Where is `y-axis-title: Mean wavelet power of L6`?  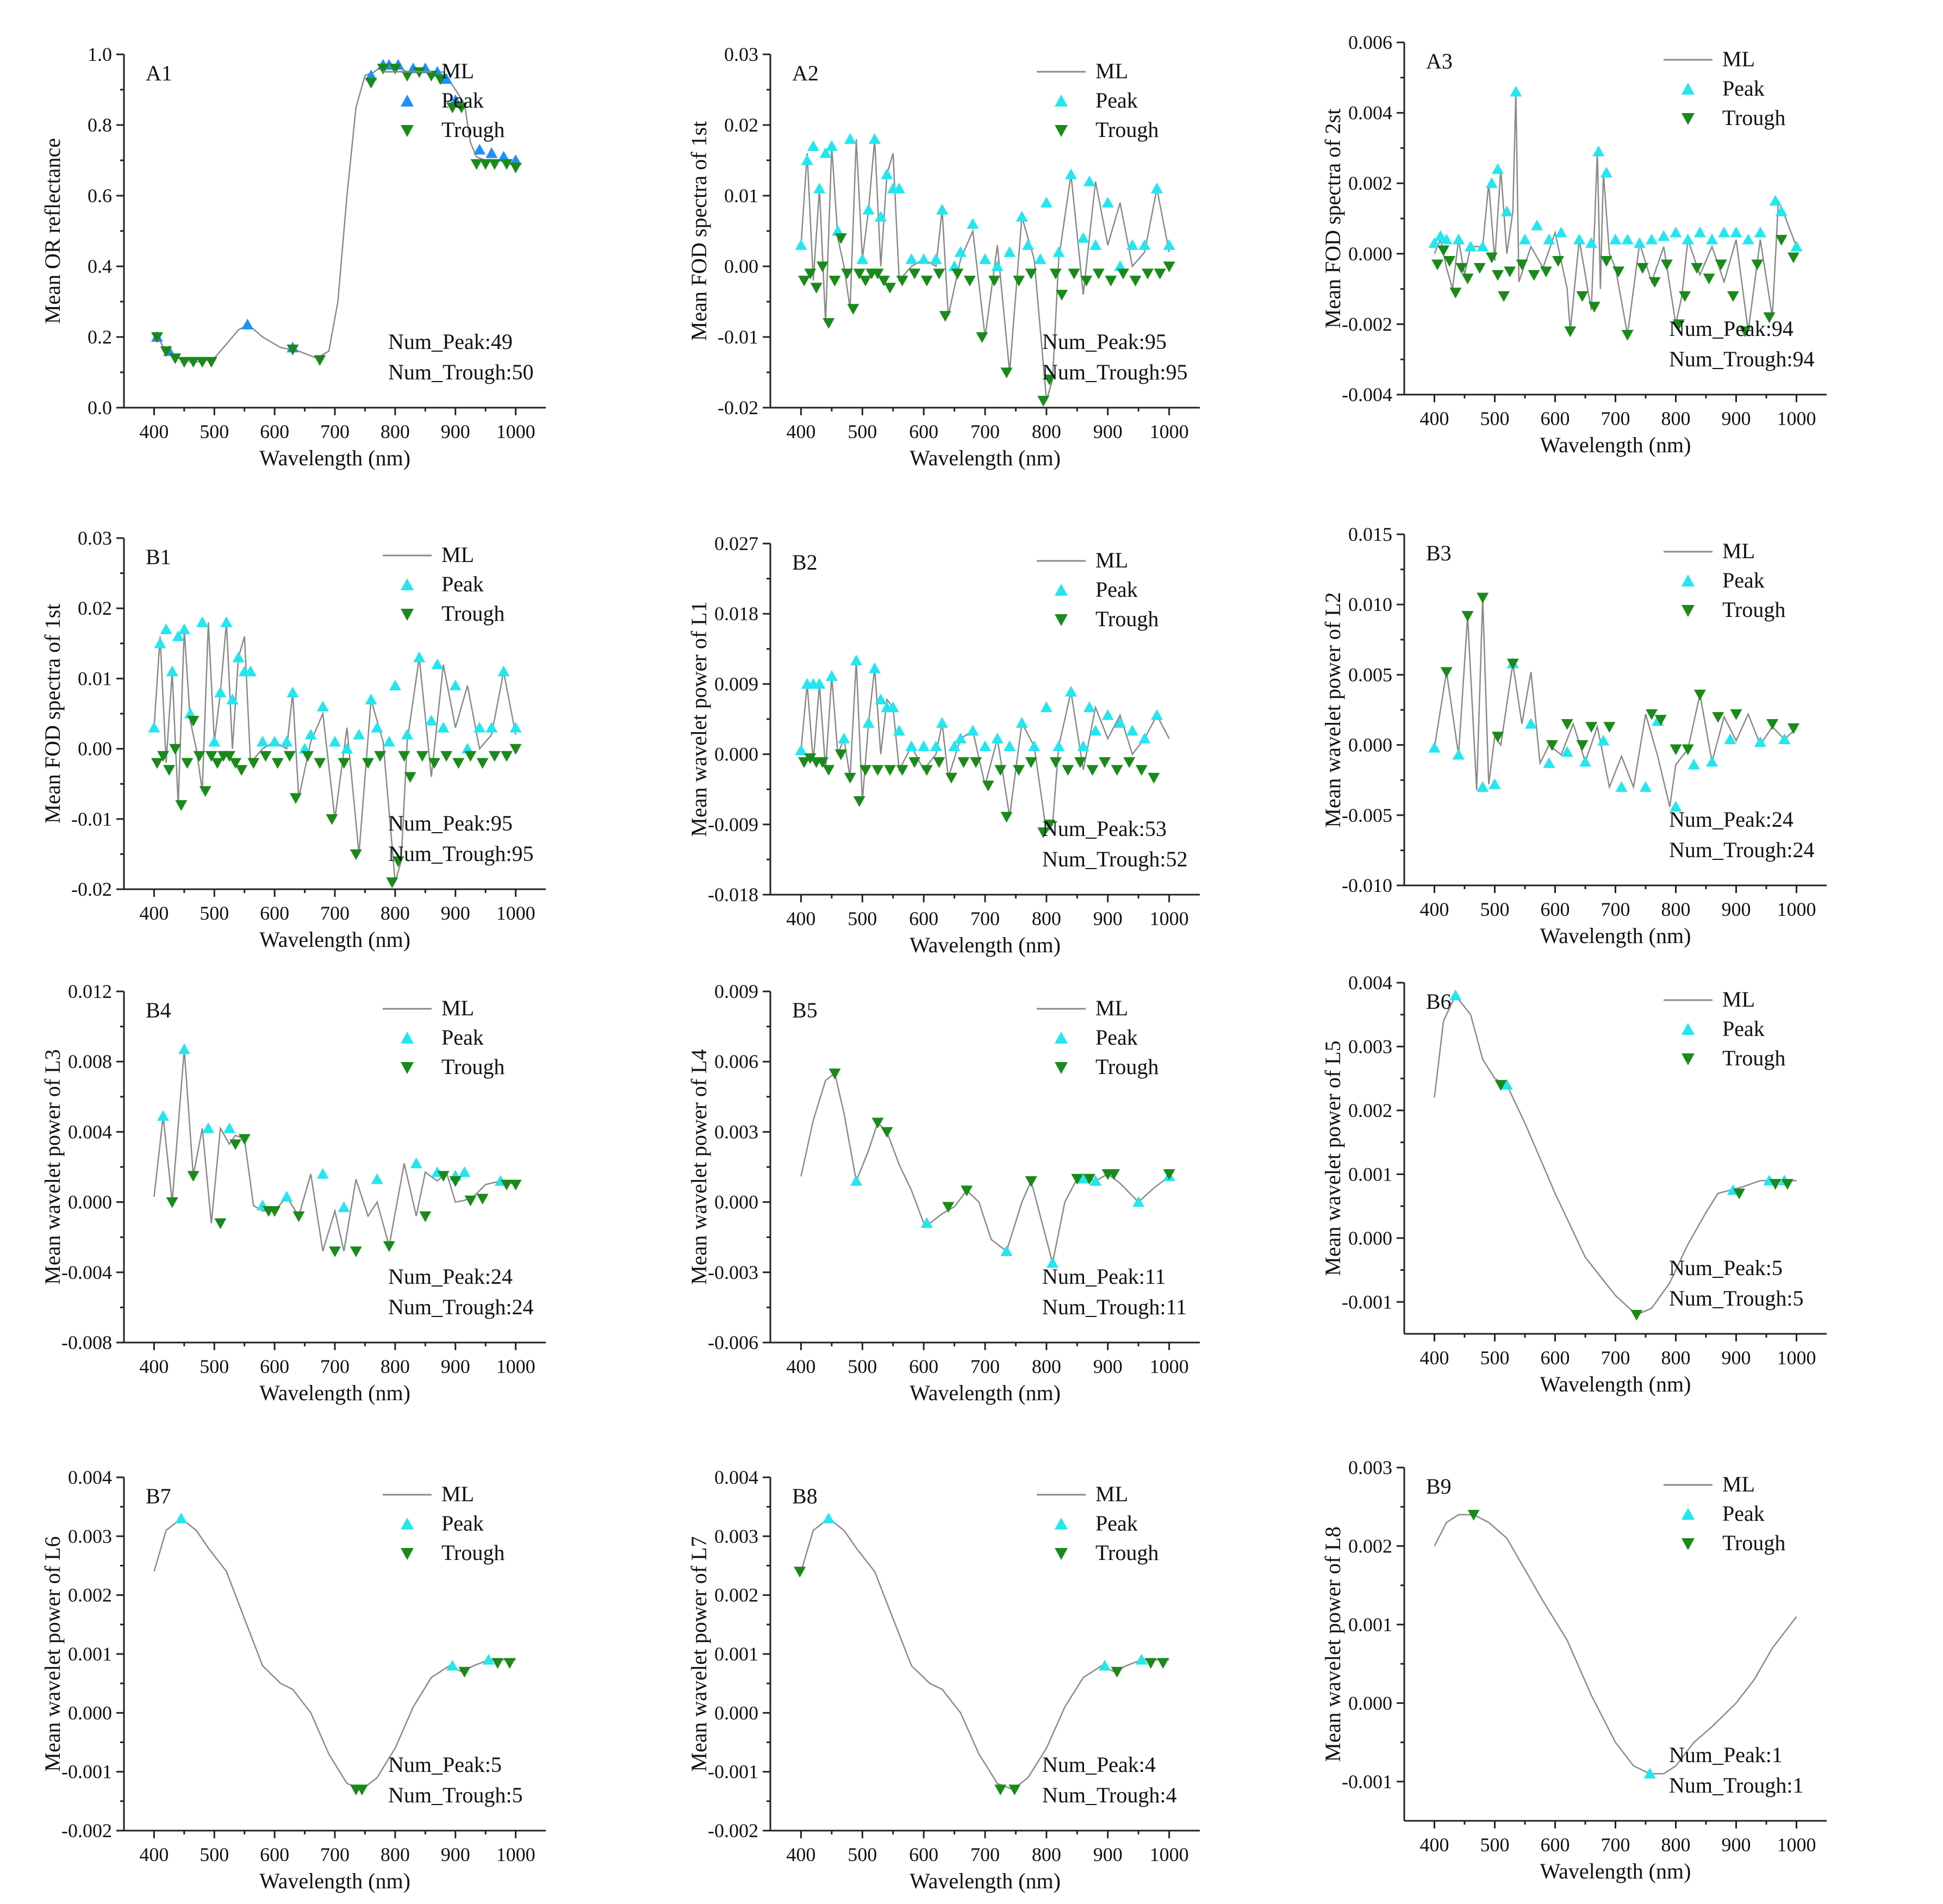 y-axis-title: Mean wavelet power of L6 is located at coordinates (53, 1653).